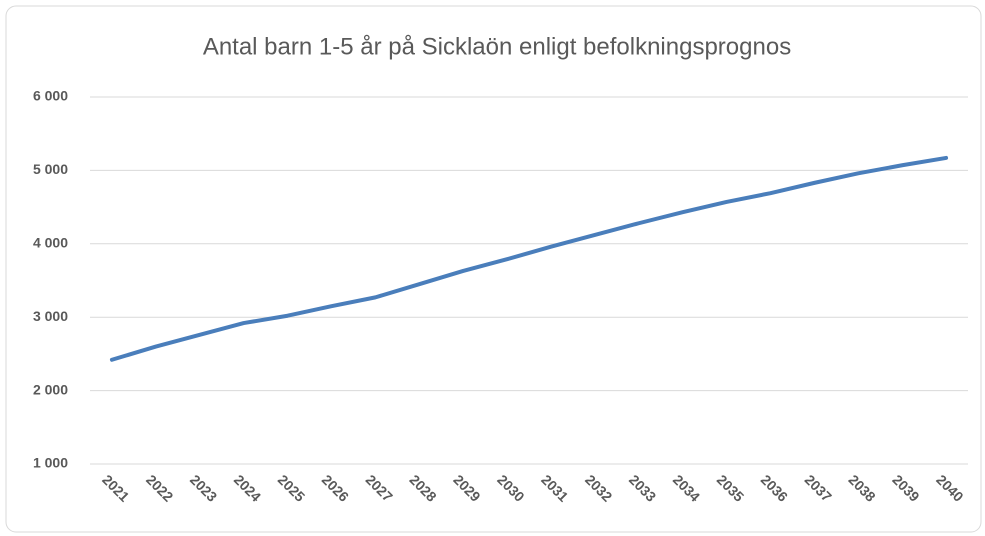 The height and width of the screenshot is (536, 985). I want to click on y-tick-label: 5 000, so click(50, 169).